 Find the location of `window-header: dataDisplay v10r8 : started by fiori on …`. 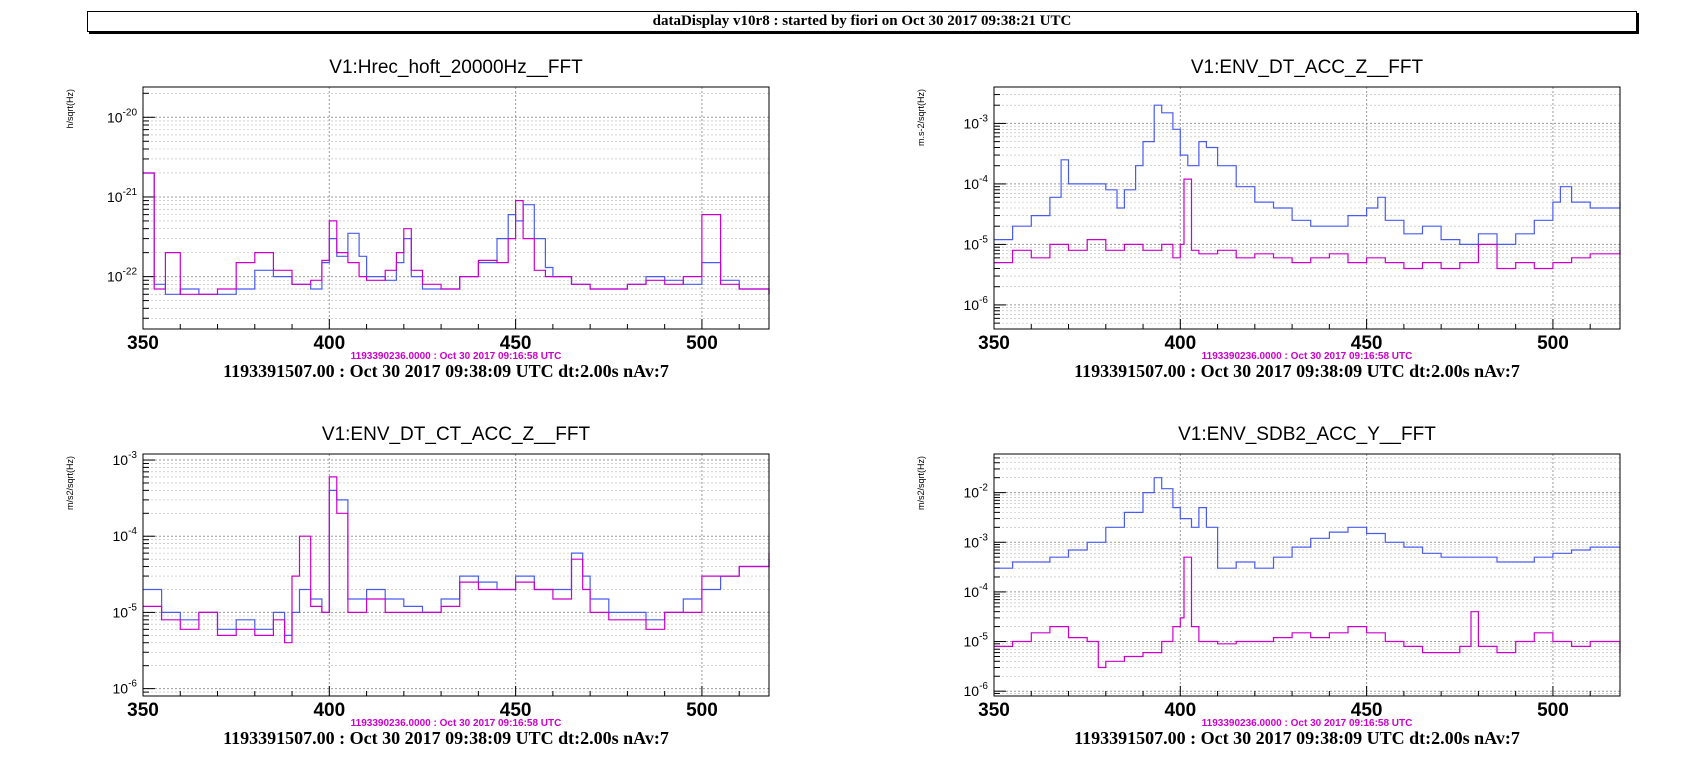

window-header: dataDisplay v10r8 : started by fiori on … is located at coordinates (862, 21).